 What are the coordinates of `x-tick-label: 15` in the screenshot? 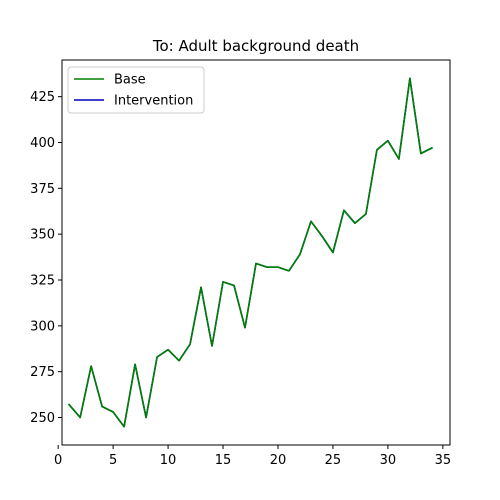 It's located at (223, 460).